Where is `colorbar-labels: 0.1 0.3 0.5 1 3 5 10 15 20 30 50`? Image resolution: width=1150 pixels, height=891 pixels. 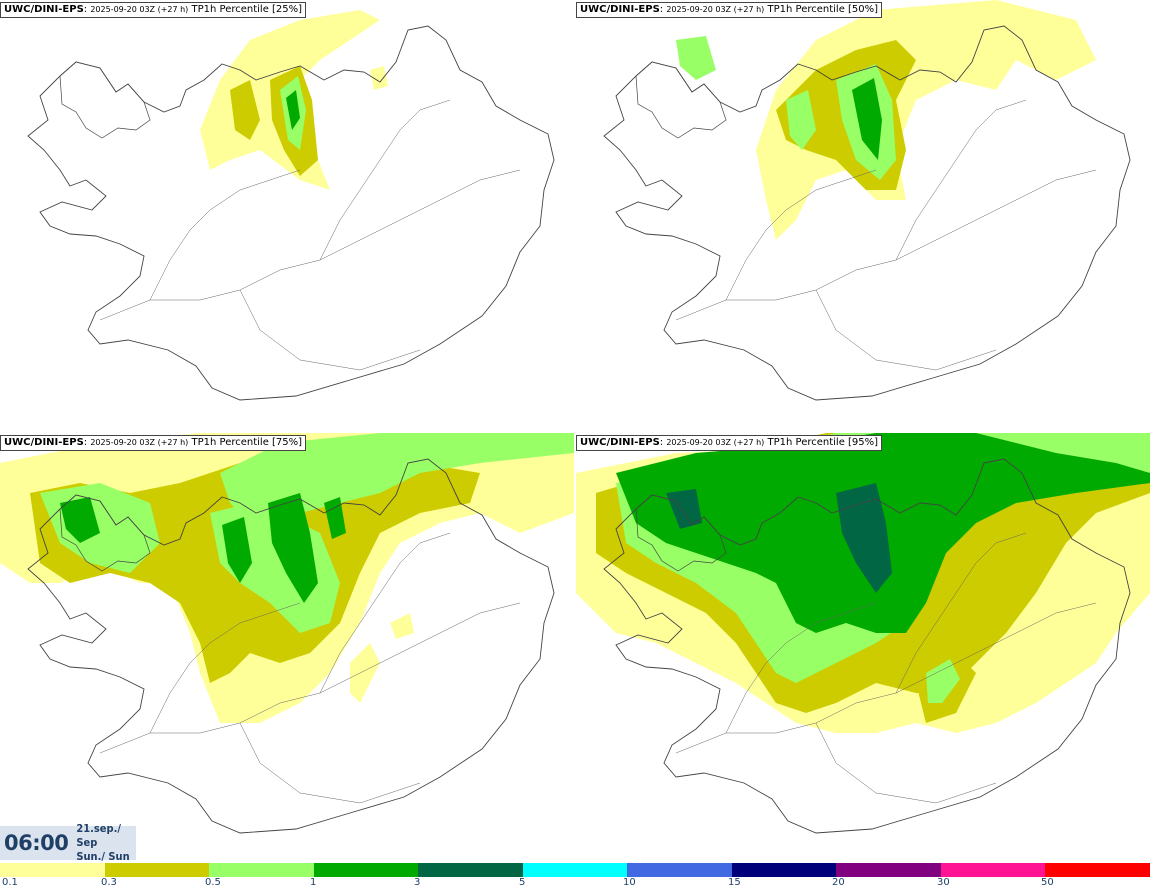 colorbar-labels: 0.1 0.3 0.5 1 3 5 10 15 20 30 50 is located at coordinates (575, 884).